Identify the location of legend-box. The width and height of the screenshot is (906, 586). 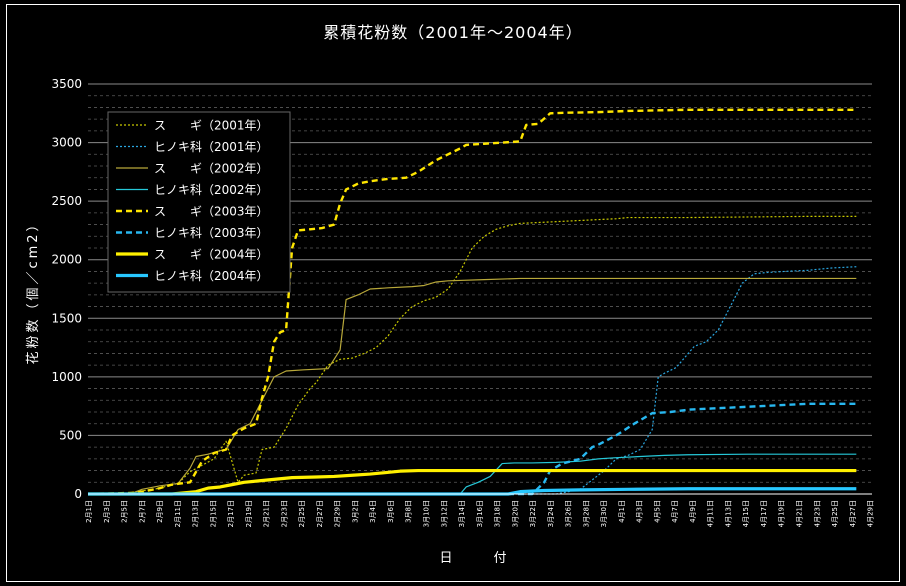
(199, 202).